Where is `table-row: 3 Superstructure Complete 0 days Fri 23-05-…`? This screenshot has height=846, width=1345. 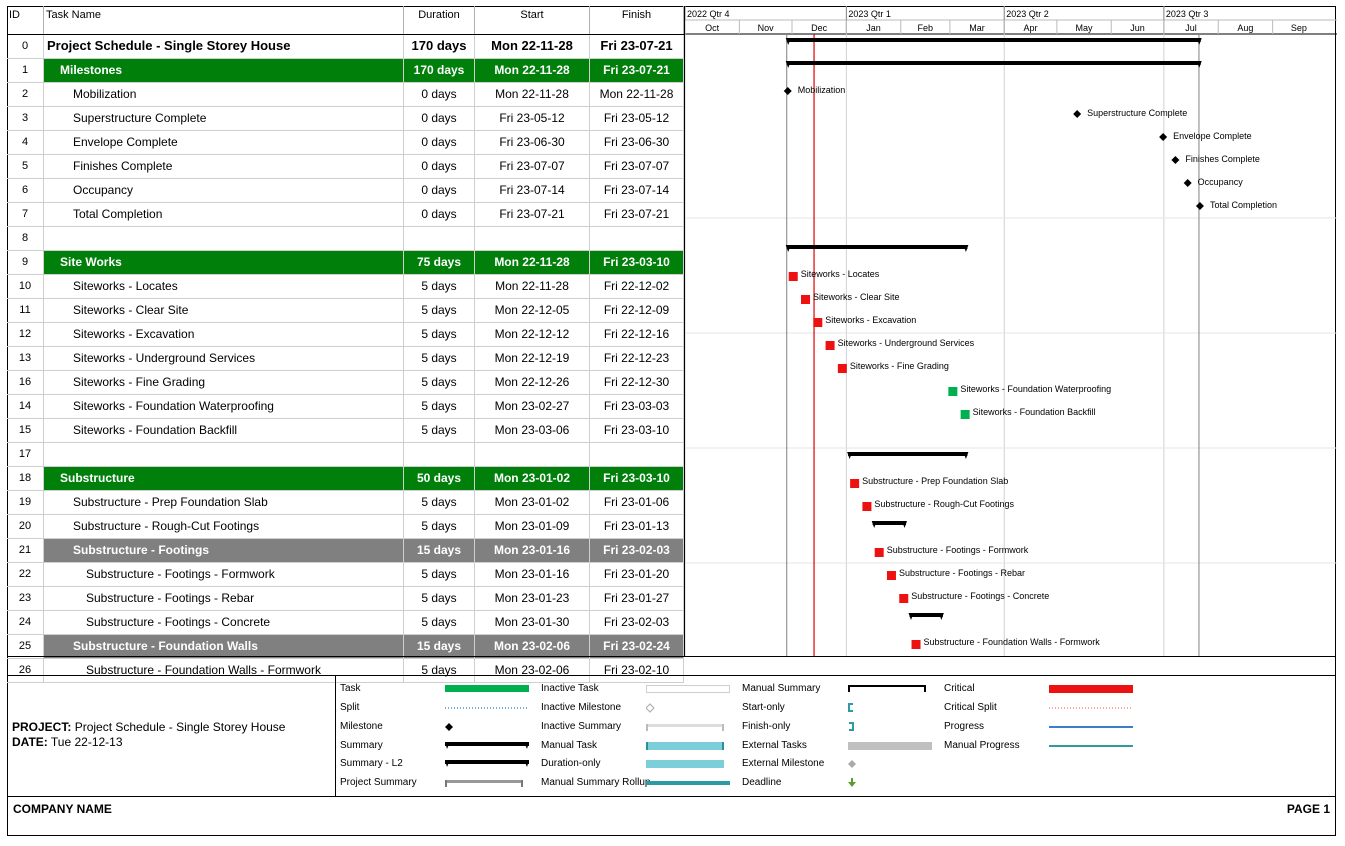 table-row: 3 Superstructure Complete 0 days Fri 23-05-… is located at coordinates (345, 119).